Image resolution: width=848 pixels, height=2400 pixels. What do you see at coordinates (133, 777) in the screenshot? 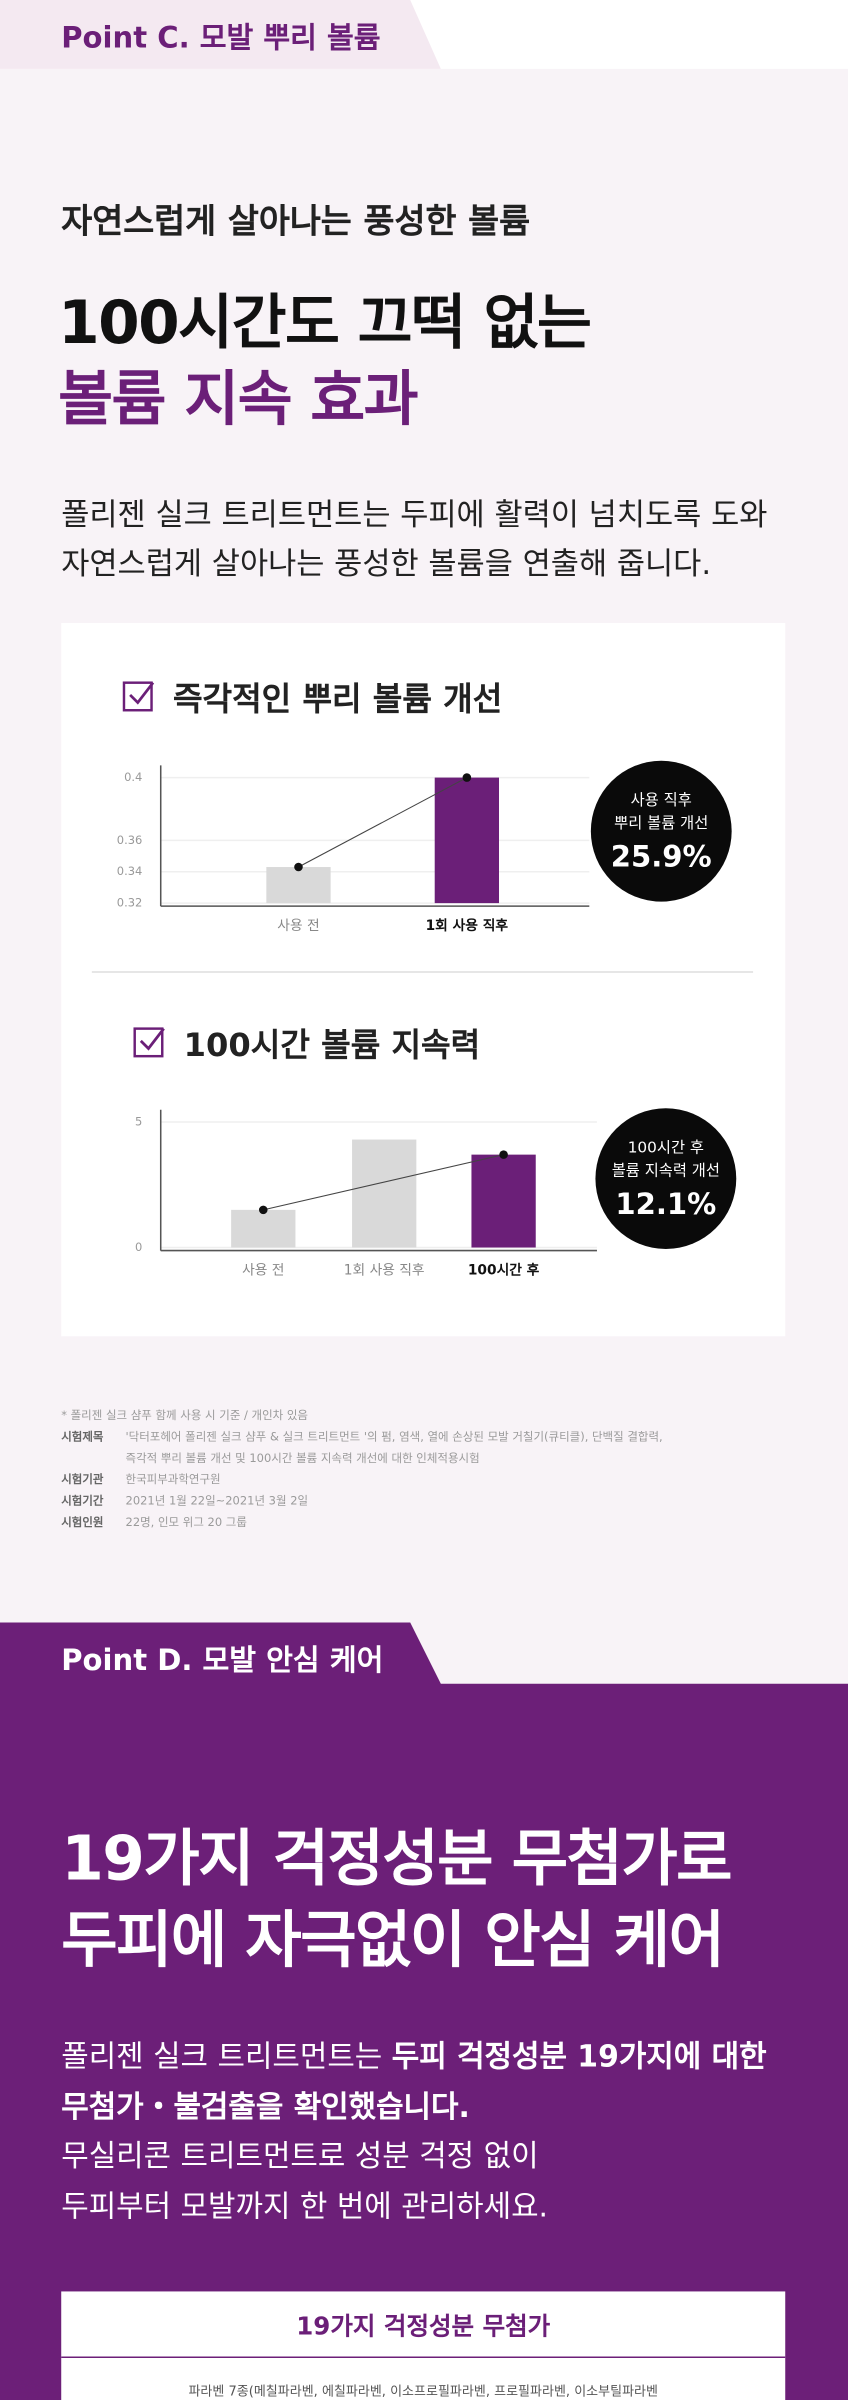
I see `y-tick-label: 0.4` at bounding box center [133, 777].